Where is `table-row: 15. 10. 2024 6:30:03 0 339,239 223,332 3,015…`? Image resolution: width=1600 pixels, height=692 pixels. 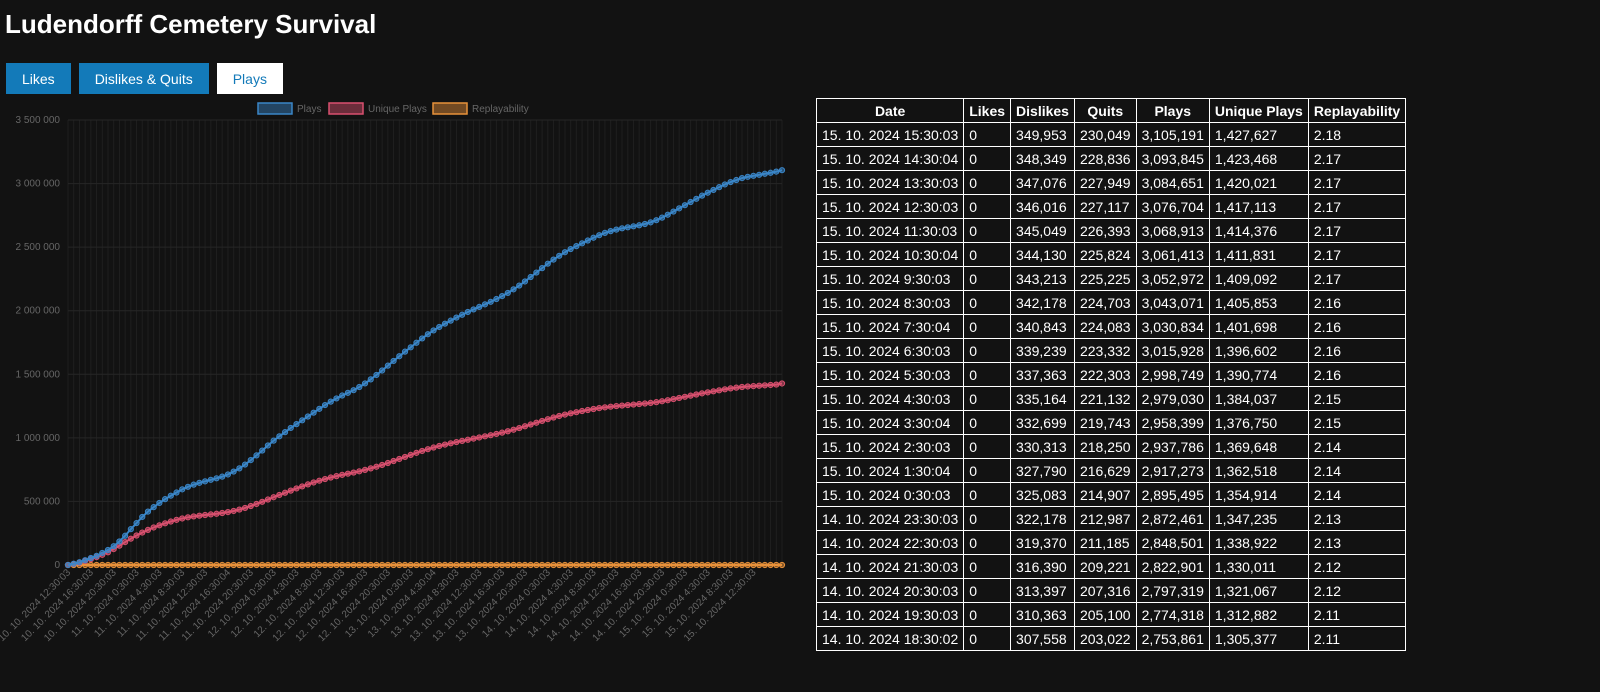 table-row: 15. 10. 2024 6:30:03 0 339,239 223,332 3,015… is located at coordinates (1111, 350).